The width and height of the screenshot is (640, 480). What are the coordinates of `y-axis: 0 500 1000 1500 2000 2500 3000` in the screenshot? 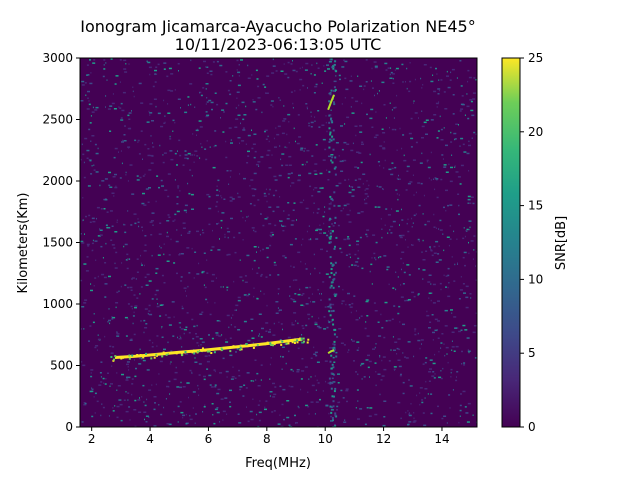 It's located at (61, 242).